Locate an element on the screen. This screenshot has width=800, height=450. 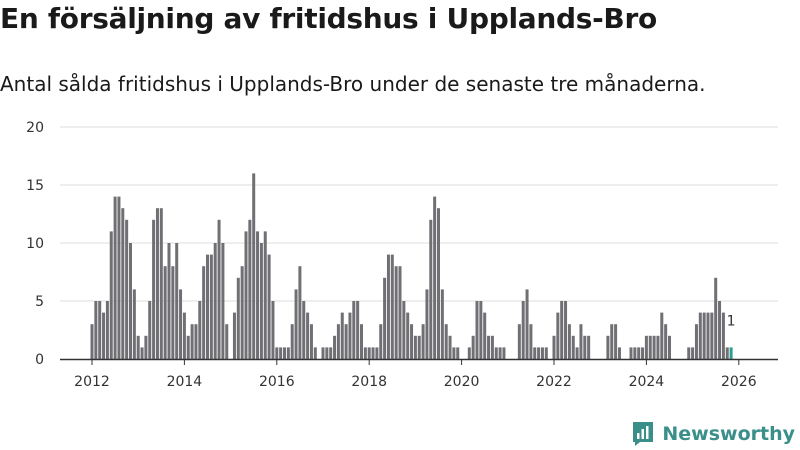
x-tick-label: 2014 is located at coordinates (185, 382).